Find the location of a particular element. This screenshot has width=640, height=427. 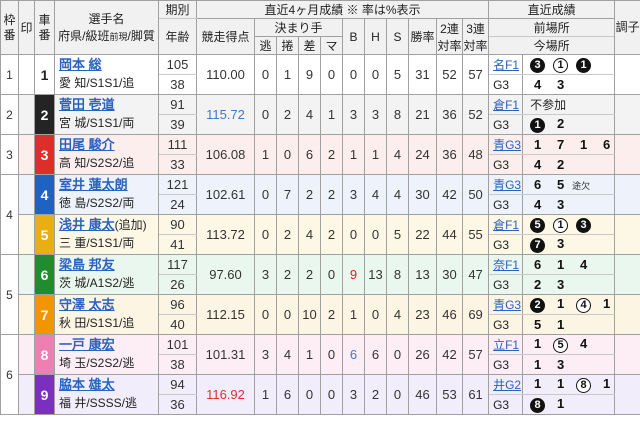

rider-name-link: 脇本 雄太 is located at coordinates (87, 385).